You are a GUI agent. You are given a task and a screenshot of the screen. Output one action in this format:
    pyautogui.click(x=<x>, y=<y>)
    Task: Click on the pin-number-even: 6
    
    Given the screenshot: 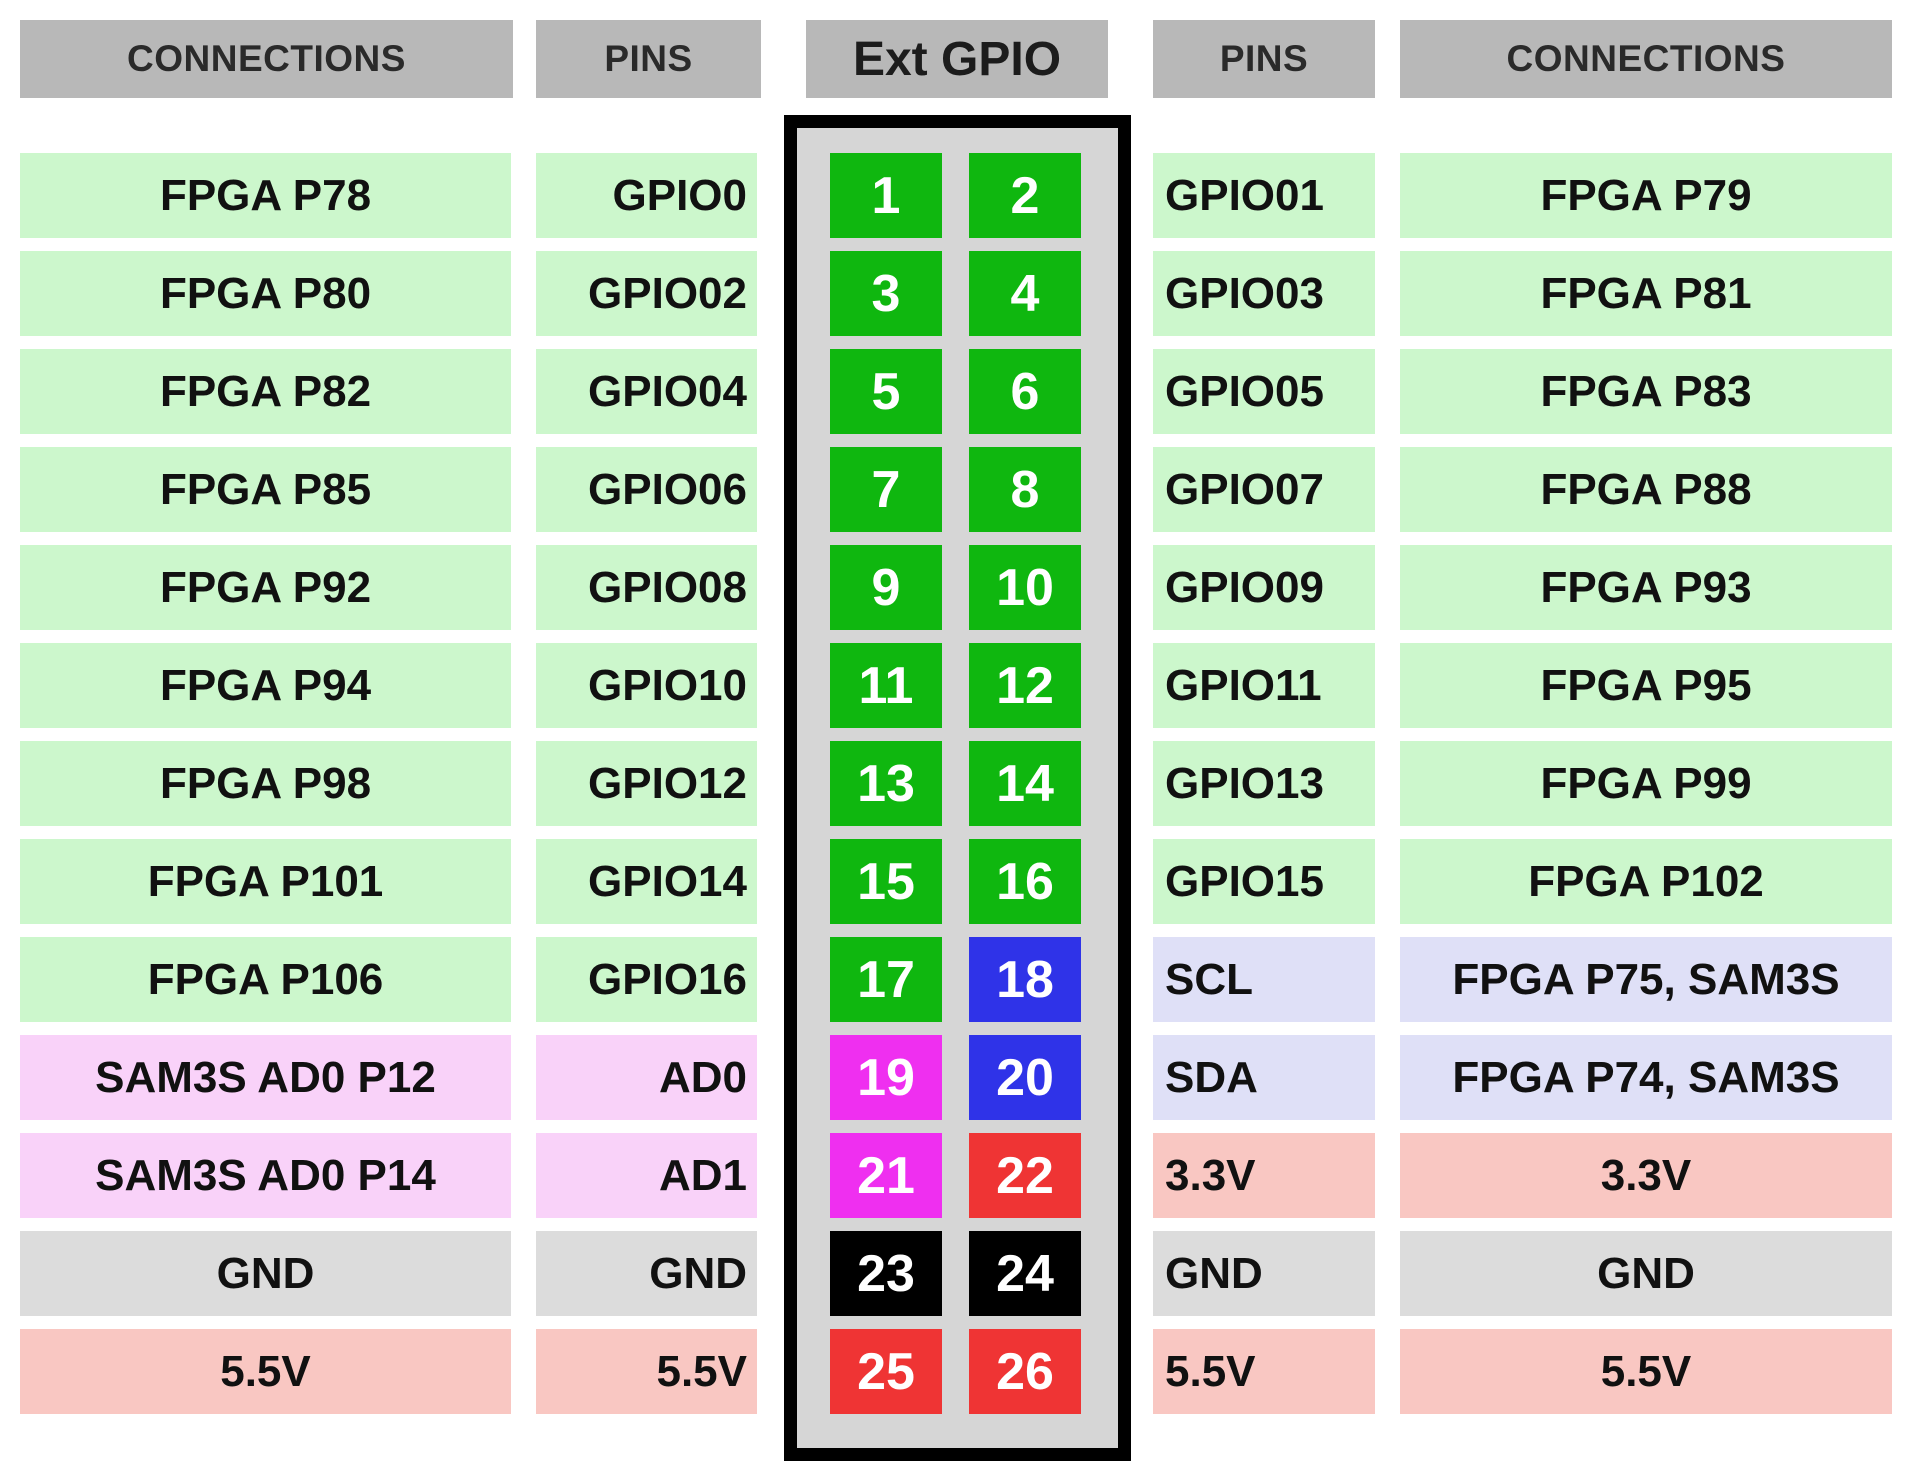 What is the action you would take?
    pyautogui.click(x=1025, y=391)
    